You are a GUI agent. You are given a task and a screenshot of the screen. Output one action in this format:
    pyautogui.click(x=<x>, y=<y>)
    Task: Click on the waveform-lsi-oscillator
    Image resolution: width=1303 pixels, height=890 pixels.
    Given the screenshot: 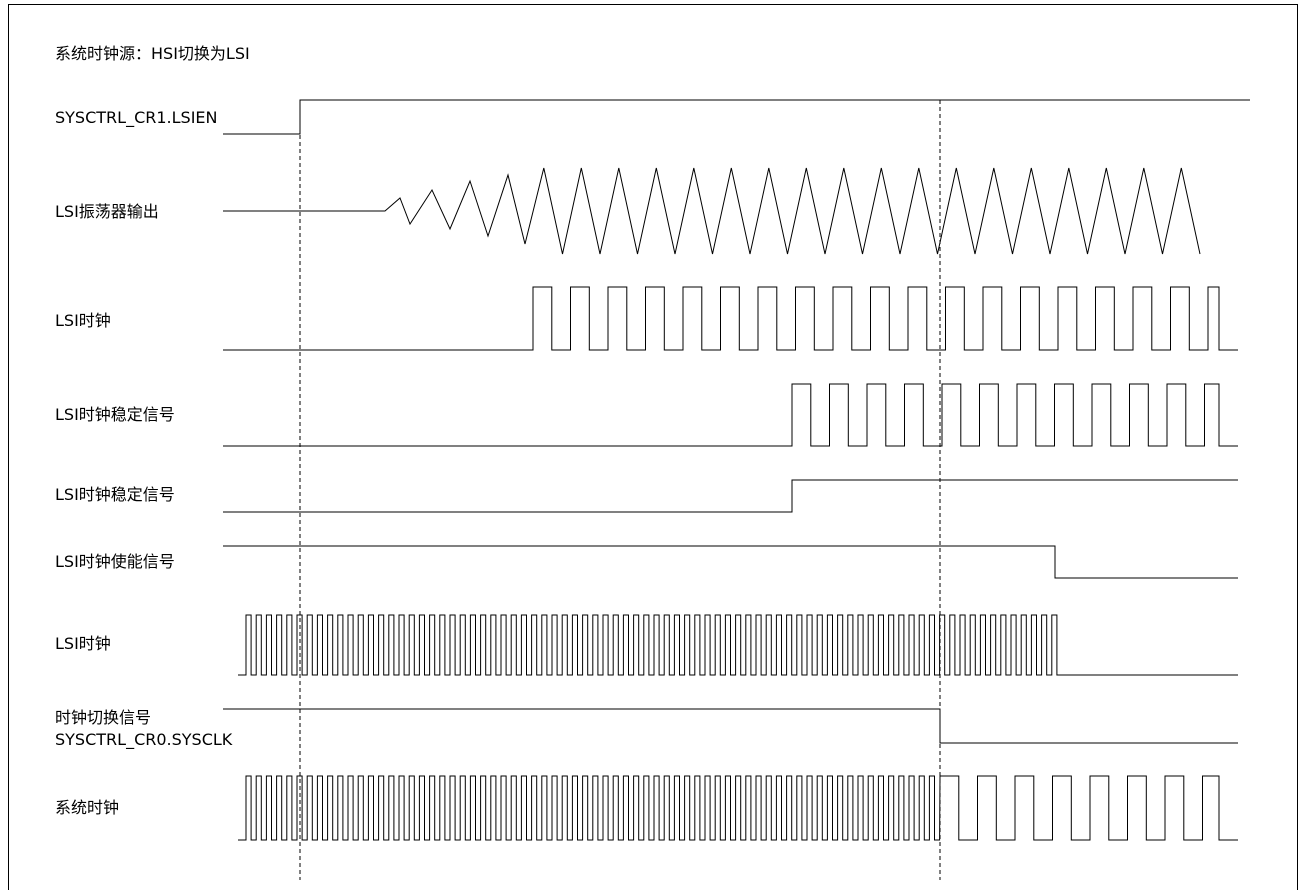 What is the action you would take?
    pyautogui.click(x=712, y=211)
    